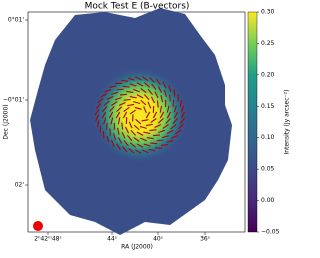  What do you see at coordinates (13, 100) in the screenshot?
I see `y-tick-label: −0°01'` at bounding box center [13, 100].